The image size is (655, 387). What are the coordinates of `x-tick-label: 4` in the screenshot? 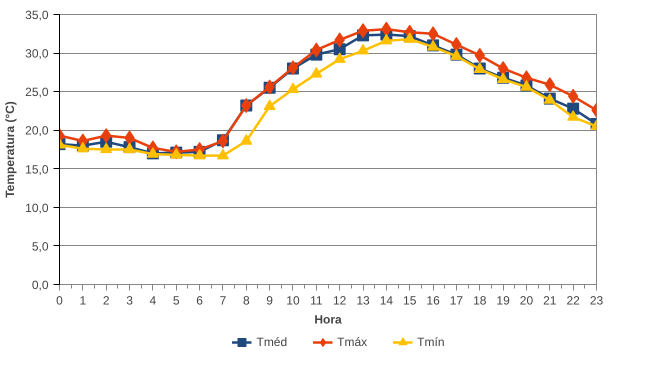 It's located at (153, 301).